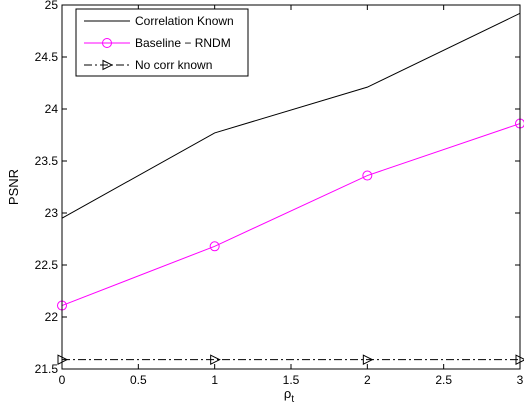 This screenshot has height=414, width=524. I want to click on x-tick-label: 1.5, so click(291, 380).